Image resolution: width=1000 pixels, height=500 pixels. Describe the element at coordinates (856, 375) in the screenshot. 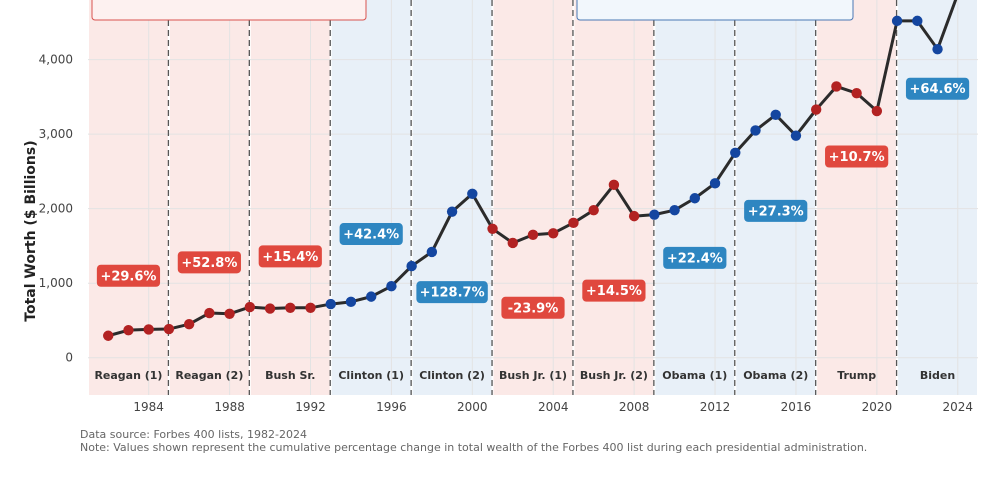

I see `administration-name-label: Trump` at that location.